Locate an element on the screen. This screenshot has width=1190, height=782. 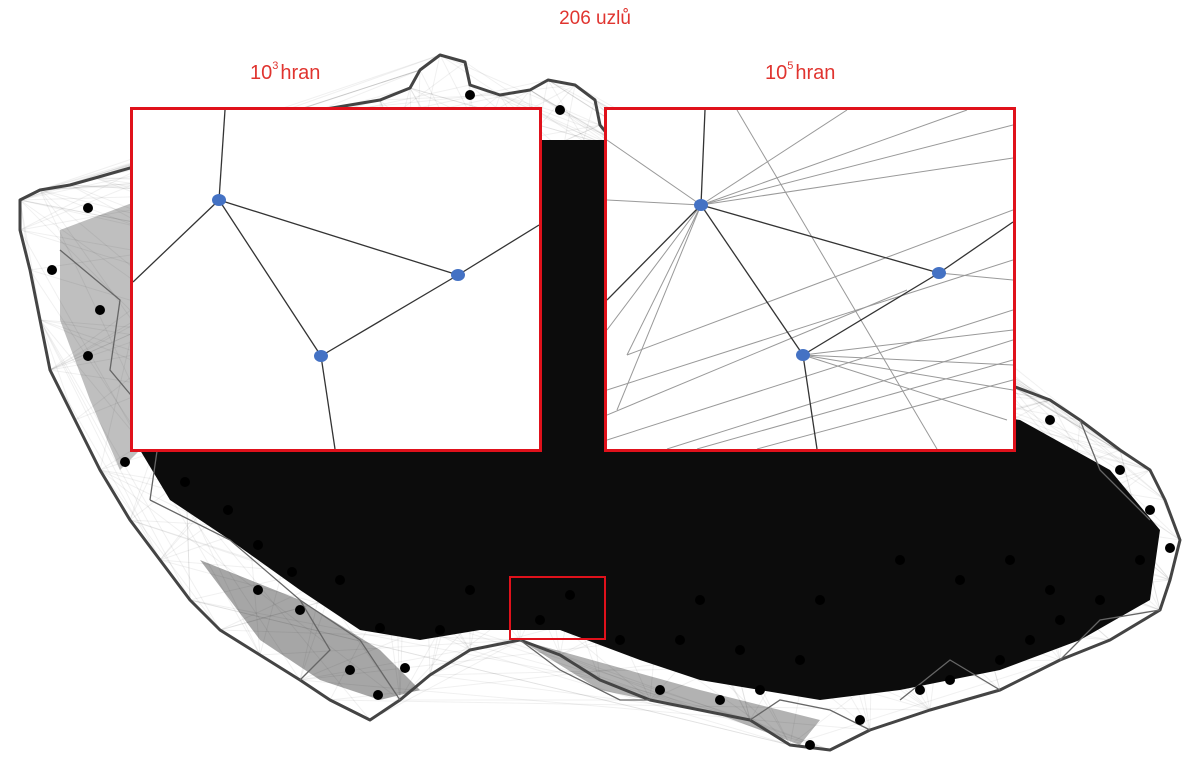
inset-right-label: 105 hran is located at coordinates (800, 72).